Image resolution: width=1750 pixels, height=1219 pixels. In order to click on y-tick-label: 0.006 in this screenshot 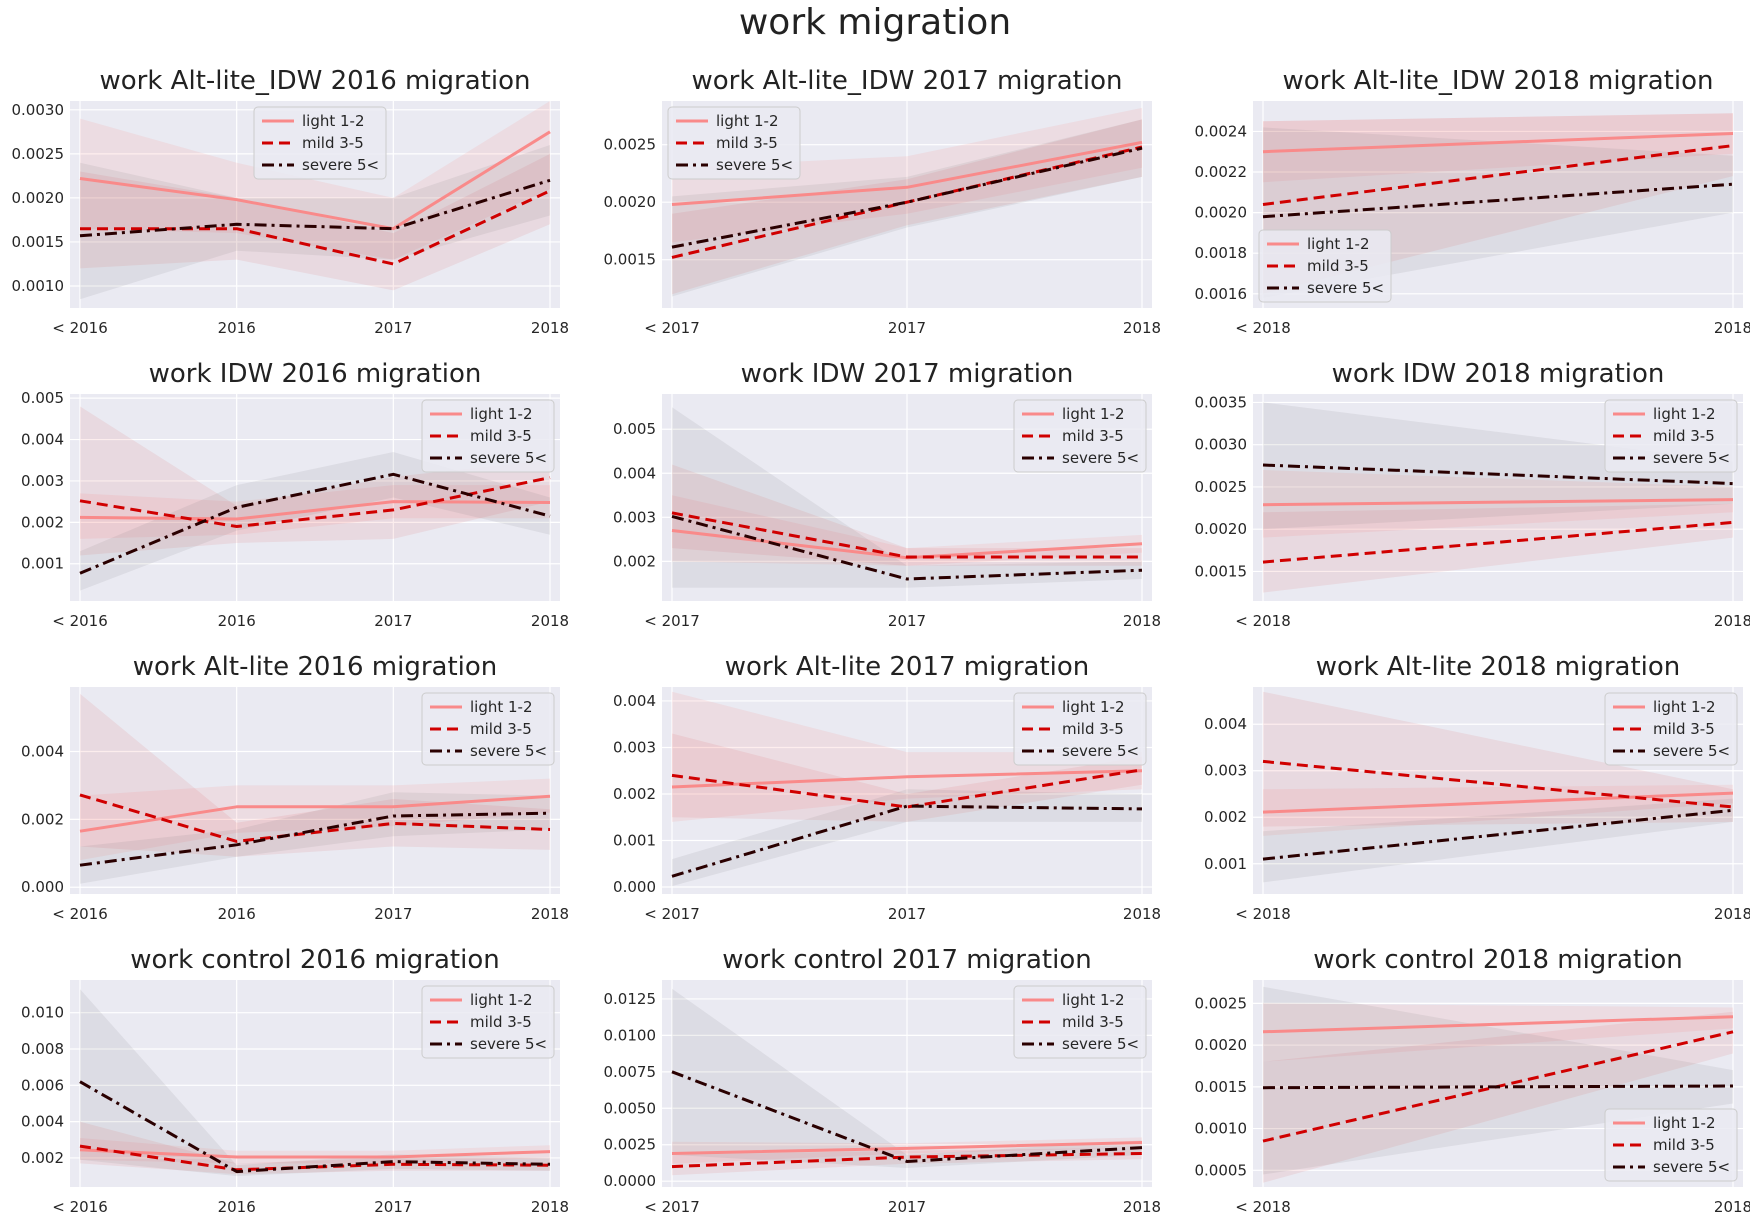, I will do `click(42, 1085)`.